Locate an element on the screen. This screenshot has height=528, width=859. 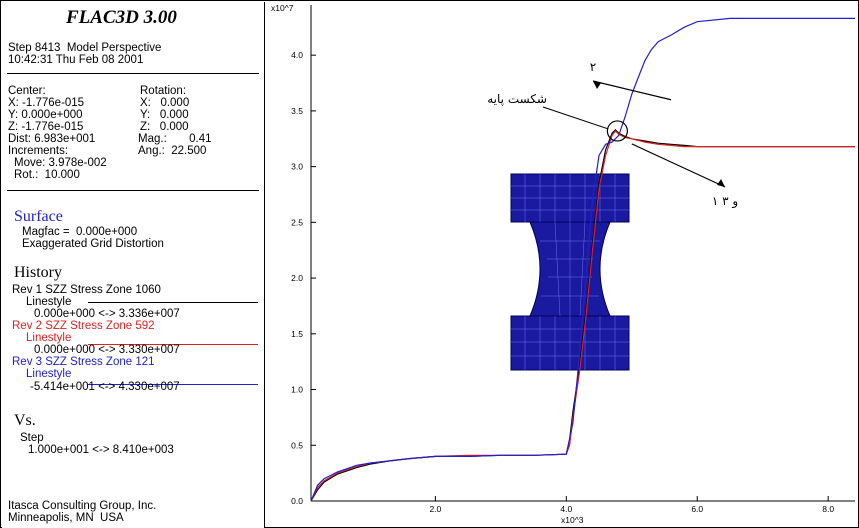
history-title: History is located at coordinates (38, 272).